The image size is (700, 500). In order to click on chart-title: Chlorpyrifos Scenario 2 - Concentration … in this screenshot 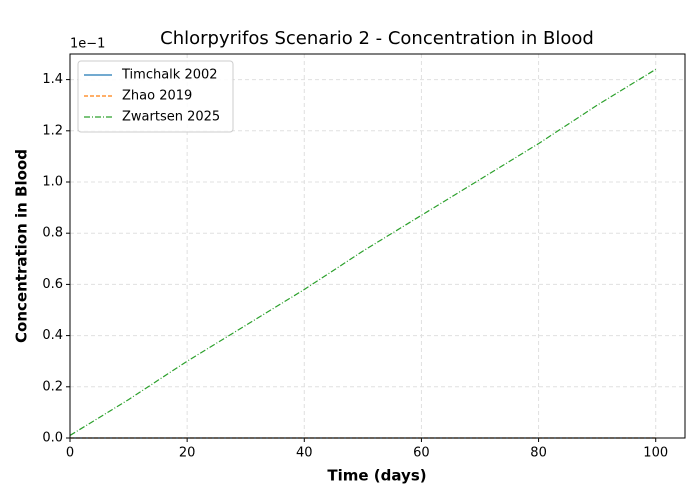, I will do `click(377, 38)`.